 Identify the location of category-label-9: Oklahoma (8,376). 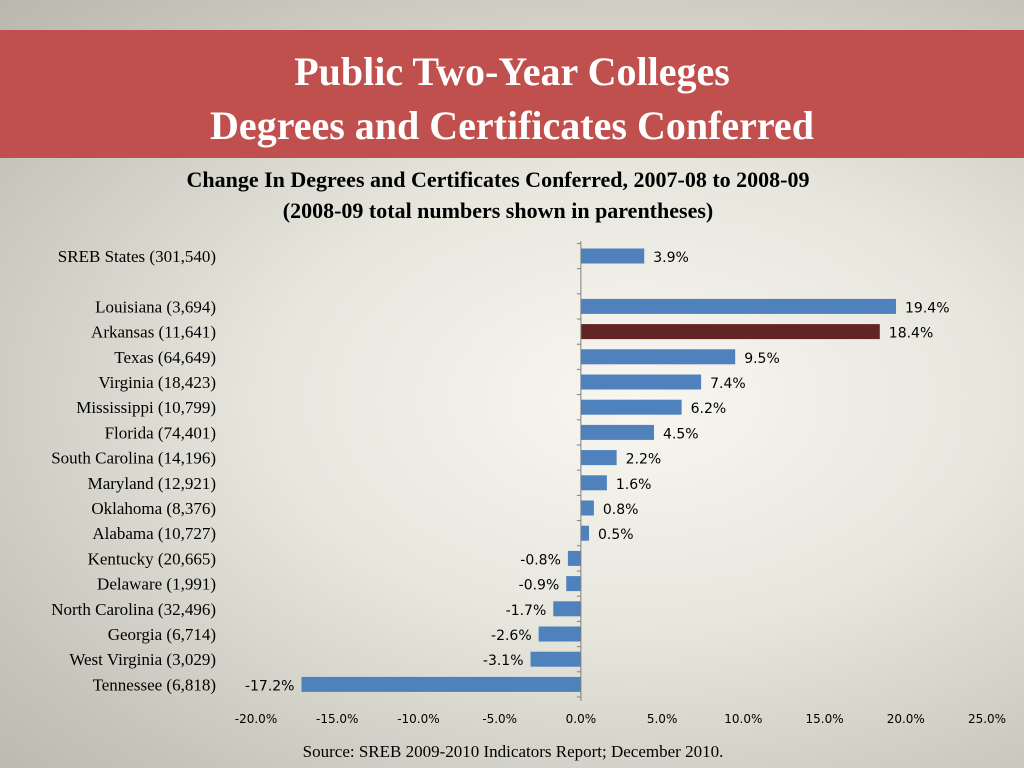
(153, 508).